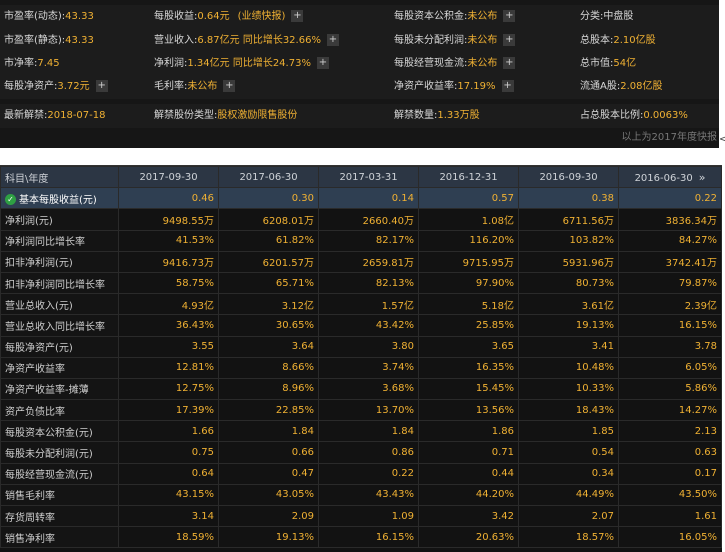  I want to click on table-cell: 1.86, so click(468, 431).